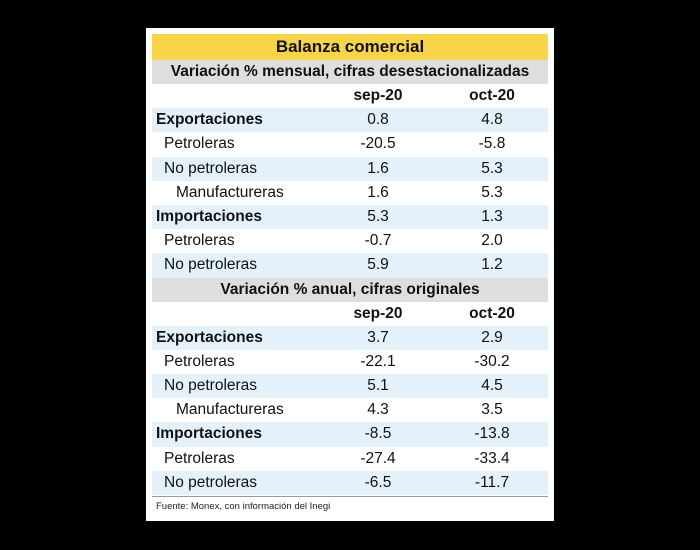  What do you see at coordinates (350, 434) in the screenshot?
I see `table-row: Importaciones -8.5 -13.8` at bounding box center [350, 434].